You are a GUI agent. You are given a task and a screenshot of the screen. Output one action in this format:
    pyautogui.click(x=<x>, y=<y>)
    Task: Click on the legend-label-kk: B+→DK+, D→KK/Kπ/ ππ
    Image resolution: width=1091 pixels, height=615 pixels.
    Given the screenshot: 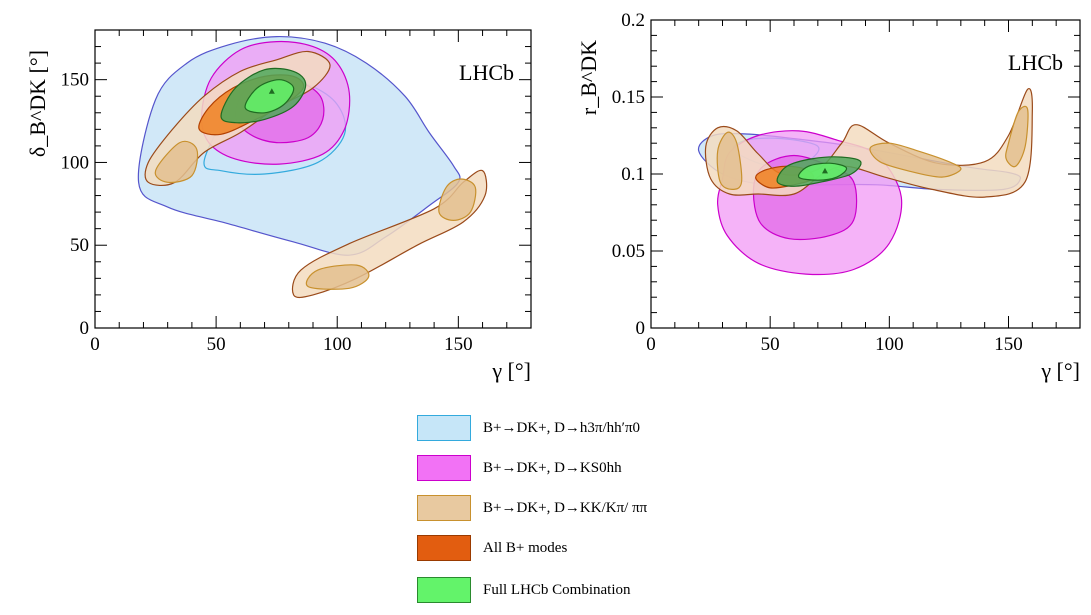 What is the action you would take?
    pyautogui.click(x=565, y=508)
    